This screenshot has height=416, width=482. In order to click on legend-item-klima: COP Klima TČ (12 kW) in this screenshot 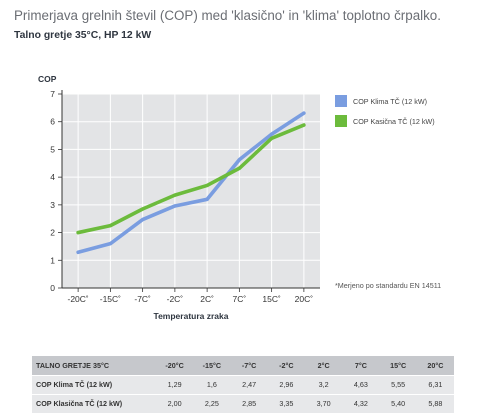, I will do `click(405, 101)`.